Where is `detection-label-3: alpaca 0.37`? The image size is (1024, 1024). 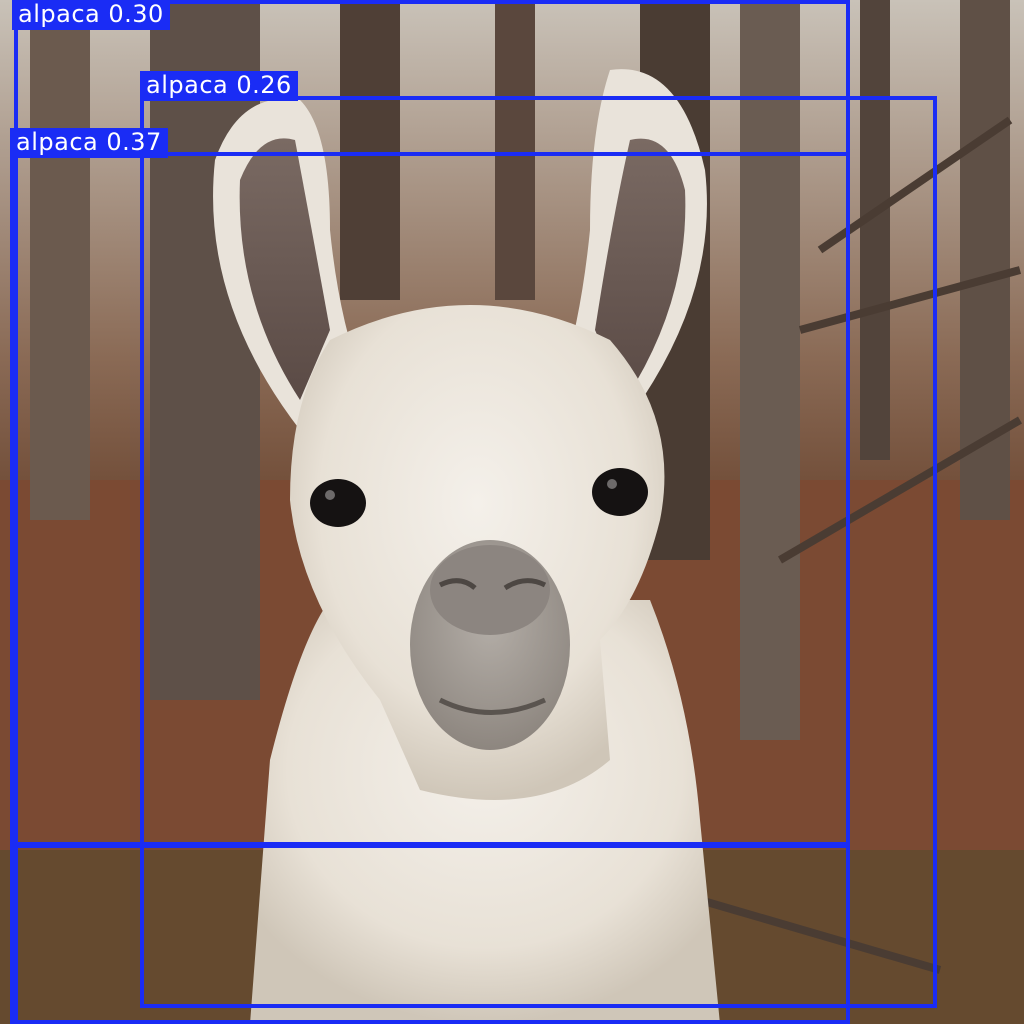 detection-label-3: alpaca 0.37 is located at coordinates (89, 143).